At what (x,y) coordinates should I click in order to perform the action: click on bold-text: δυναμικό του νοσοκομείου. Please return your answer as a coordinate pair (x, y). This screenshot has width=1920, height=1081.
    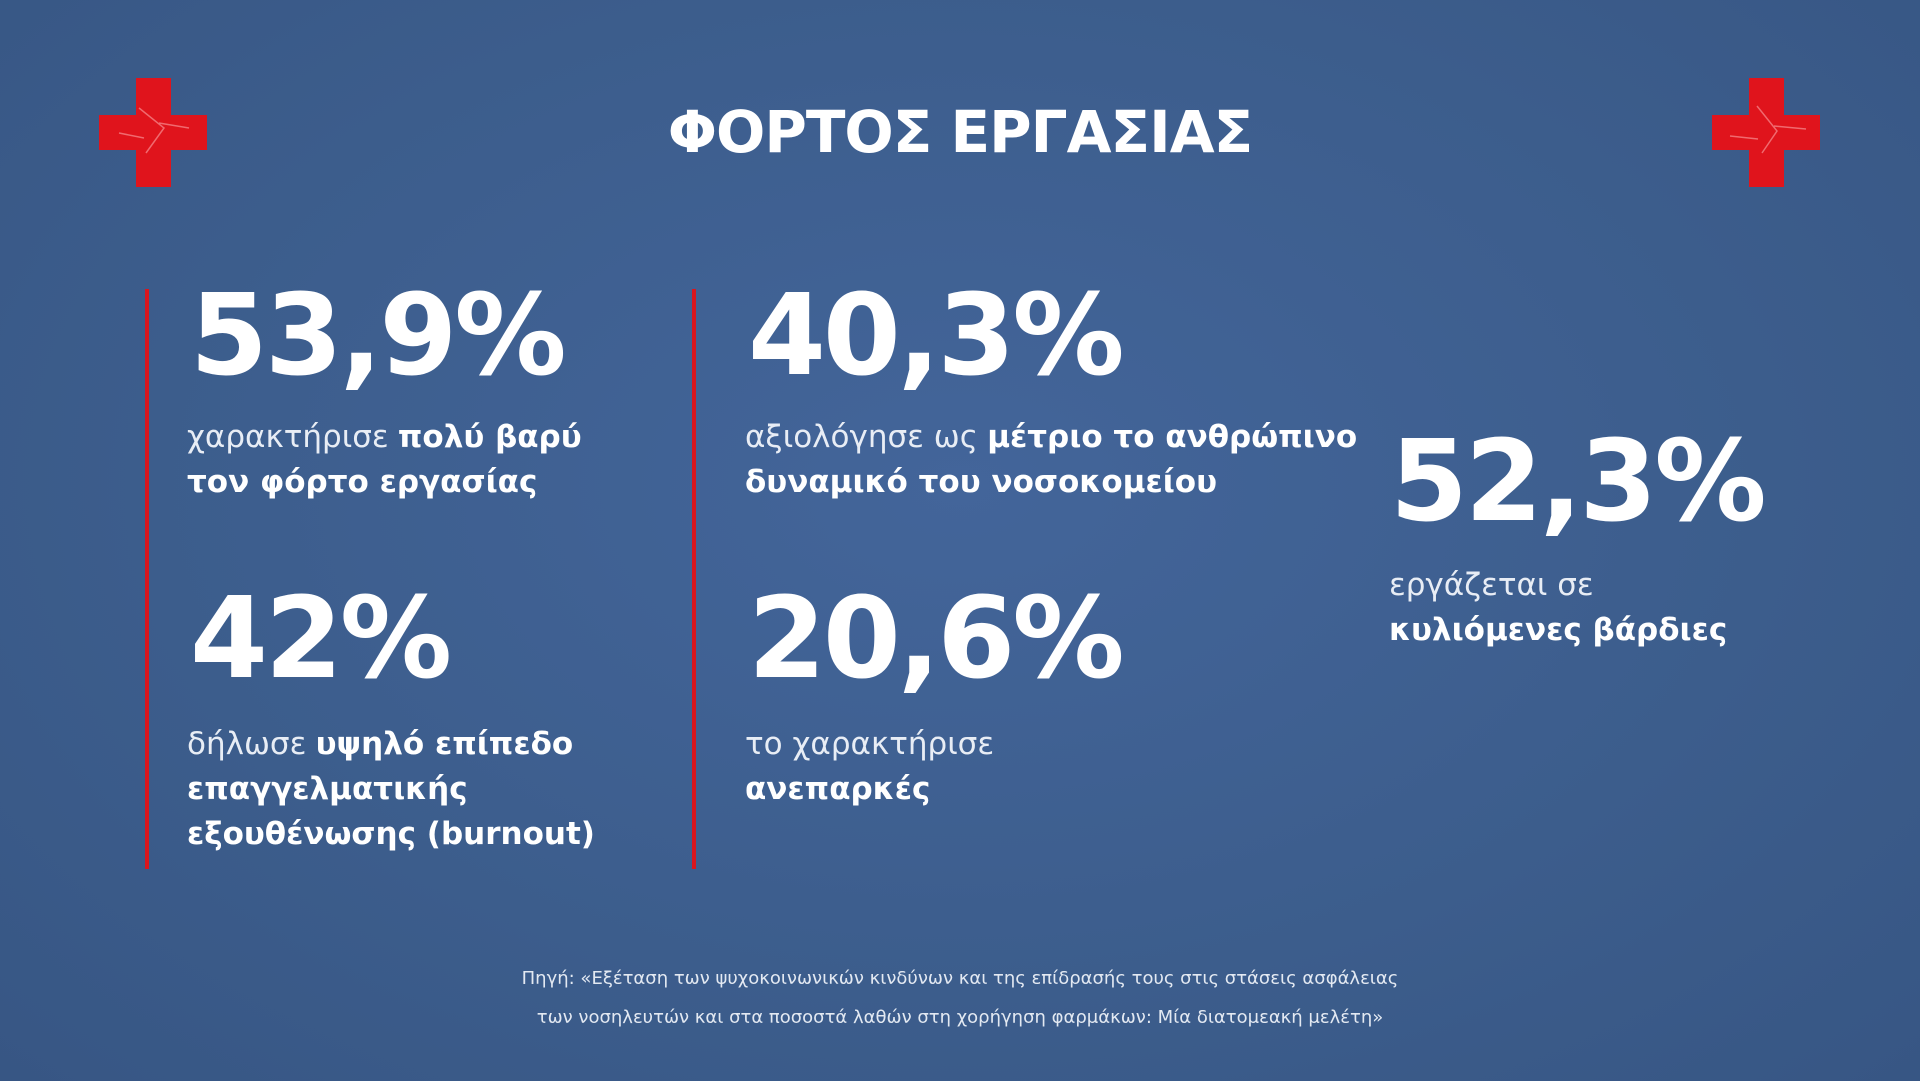
    Looking at the image, I should click on (981, 482).